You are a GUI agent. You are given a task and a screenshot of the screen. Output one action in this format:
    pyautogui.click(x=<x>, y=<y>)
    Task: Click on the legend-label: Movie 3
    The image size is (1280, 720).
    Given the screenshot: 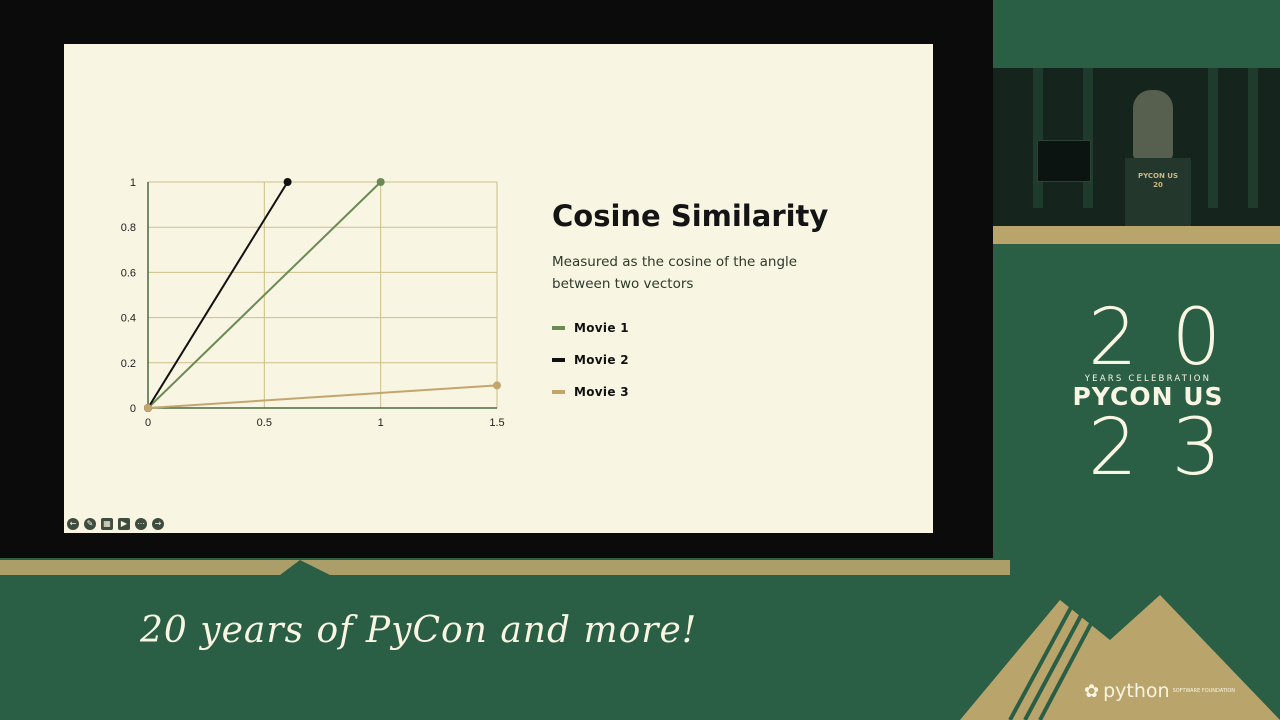 What is the action you would take?
    pyautogui.click(x=601, y=392)
    